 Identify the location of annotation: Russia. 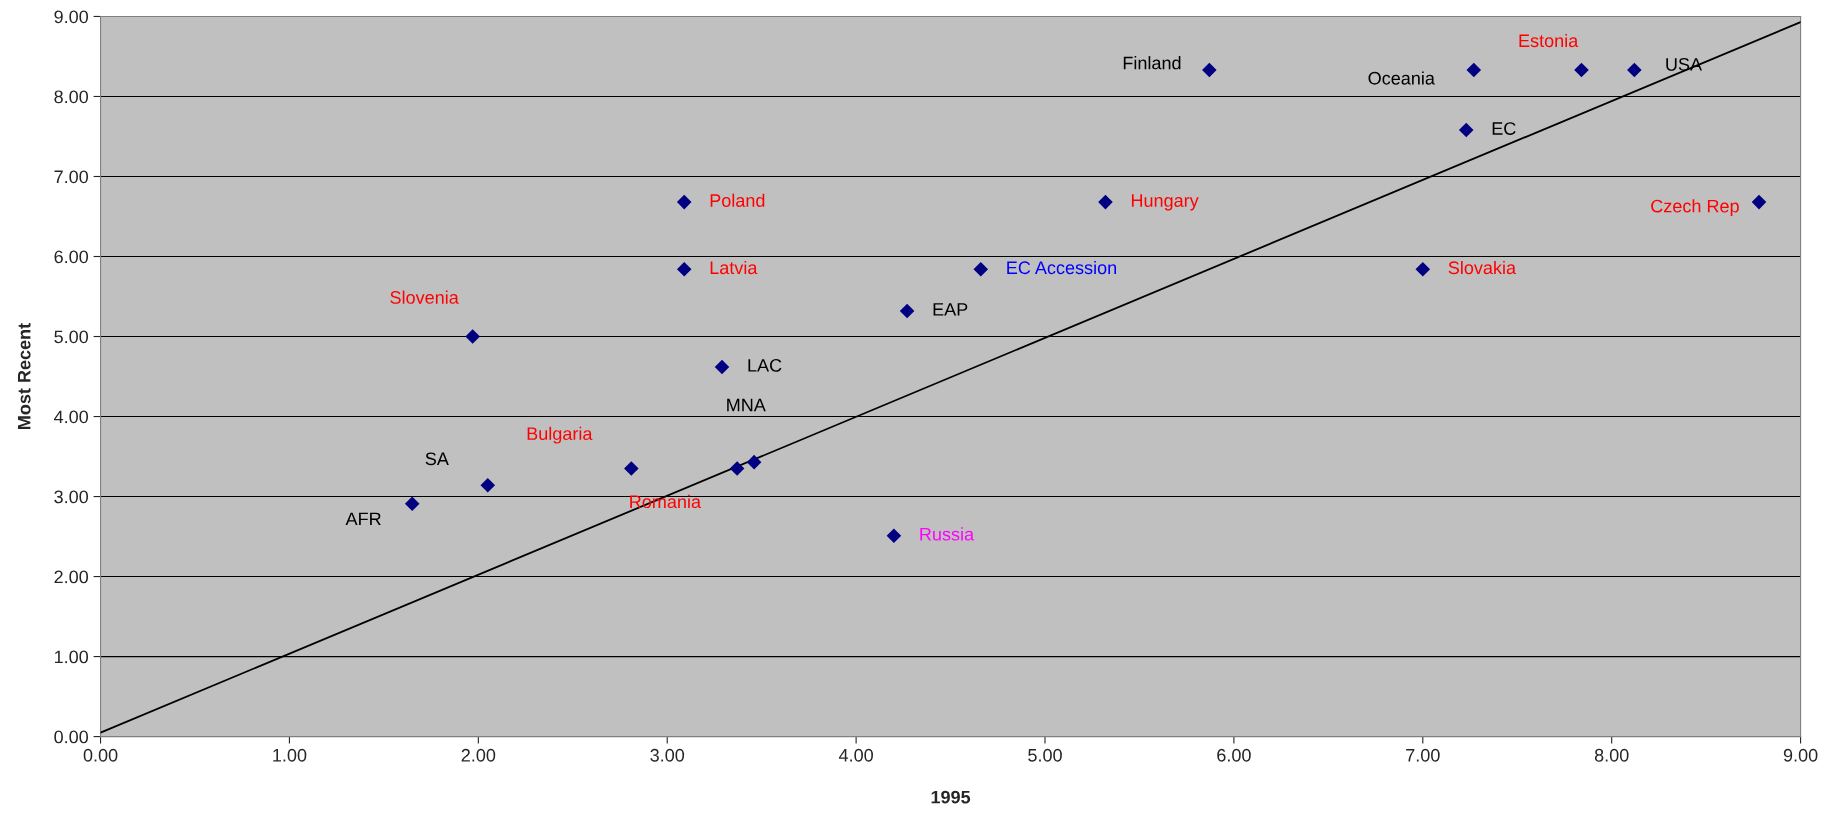
(947, 534).